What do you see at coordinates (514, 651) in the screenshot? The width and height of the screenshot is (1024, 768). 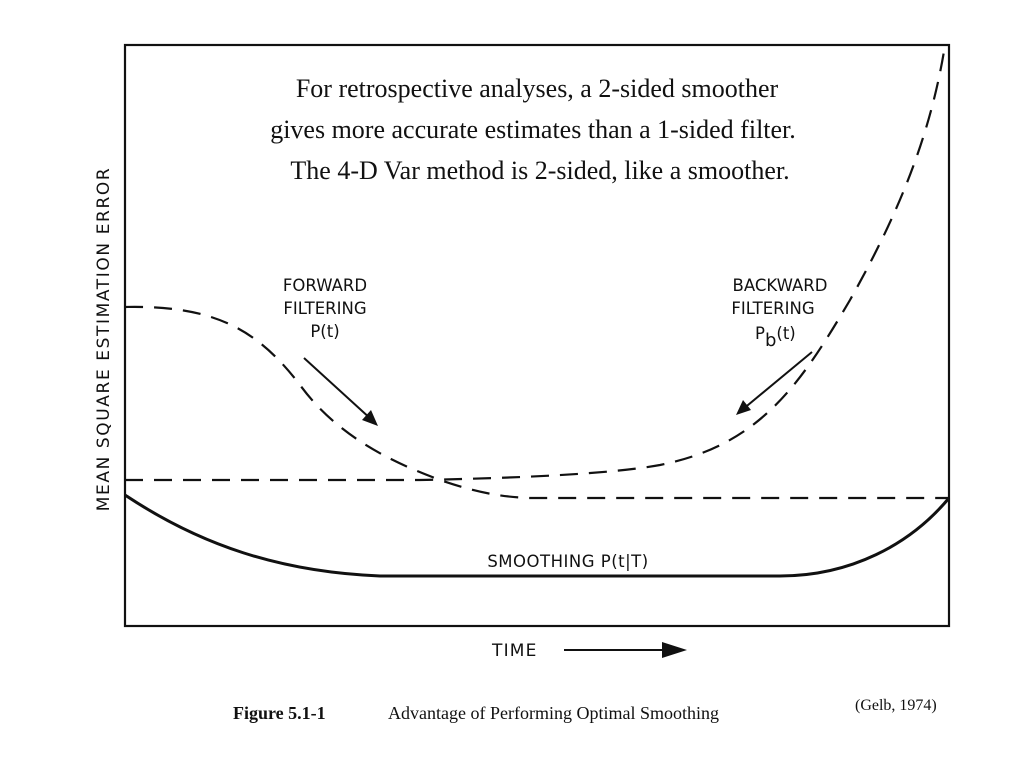 I see `x-axis-label: TIME` at bounding box center [514, 651].